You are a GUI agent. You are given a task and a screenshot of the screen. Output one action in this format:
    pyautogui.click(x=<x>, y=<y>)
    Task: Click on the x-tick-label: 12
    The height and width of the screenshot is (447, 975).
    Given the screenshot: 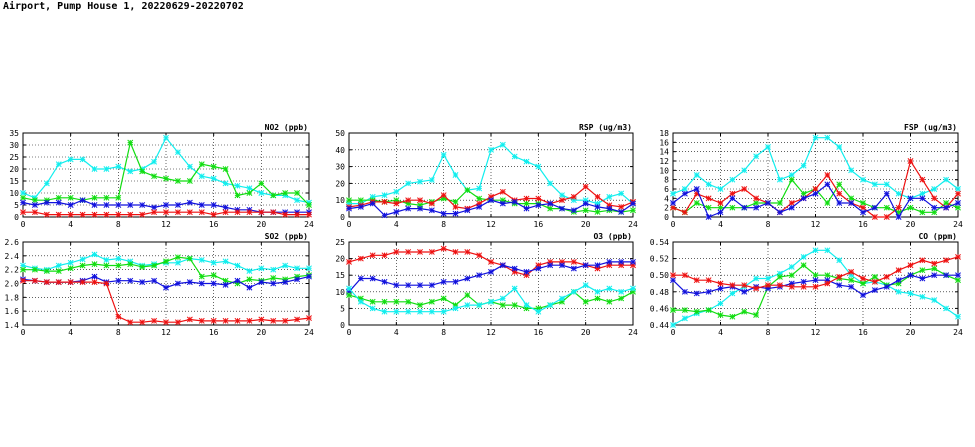 What is the action you would take?
    pyautogui.click(x=491, y=224)
    